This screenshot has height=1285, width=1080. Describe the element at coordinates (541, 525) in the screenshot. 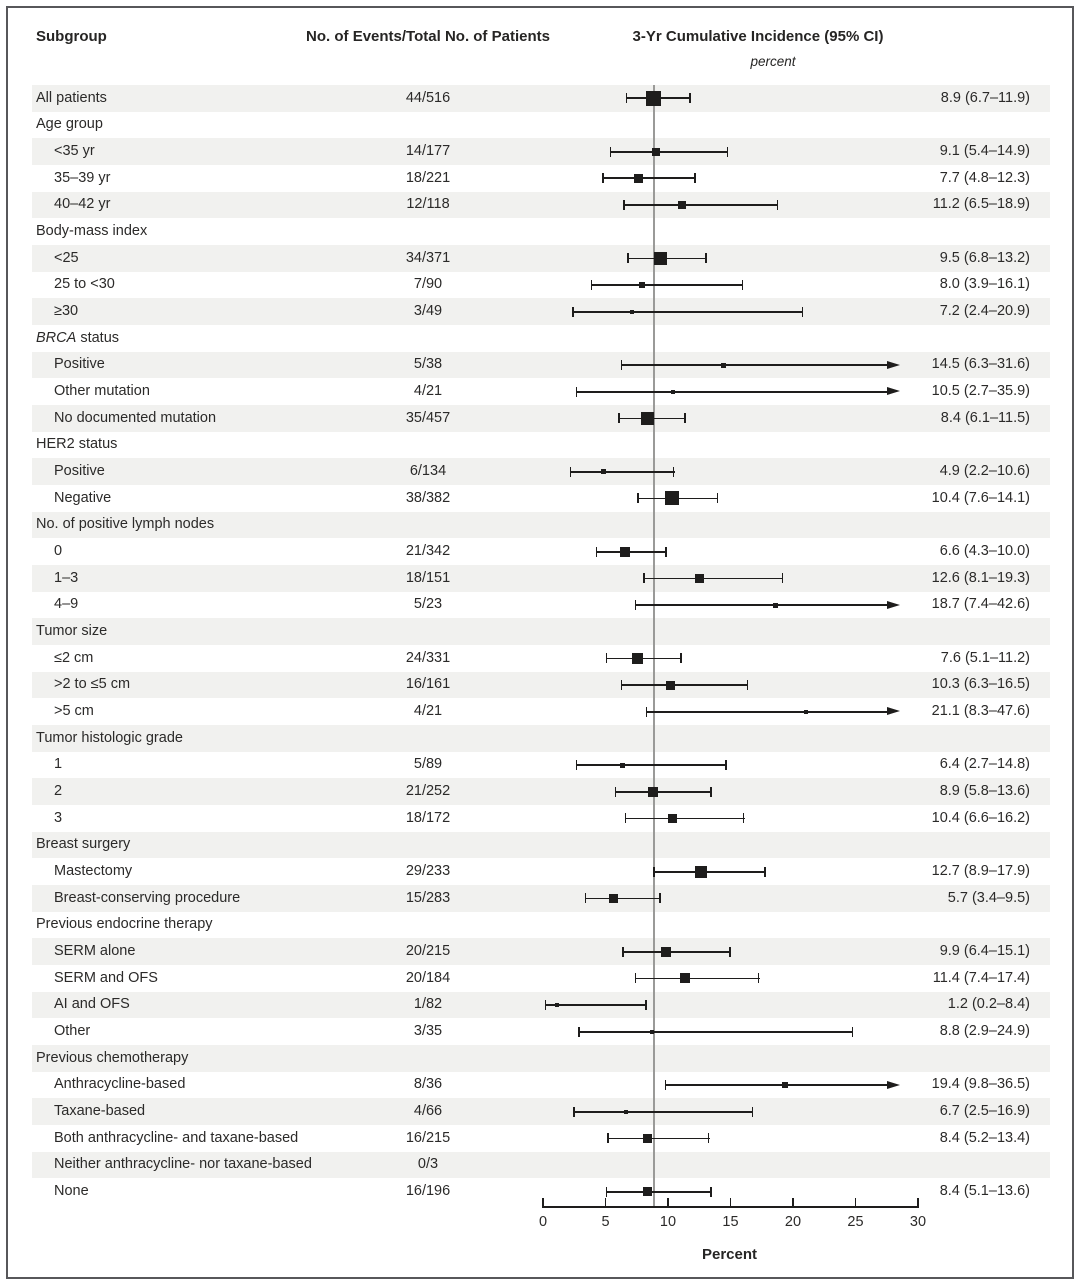

I see `group-header-row: No. of positive lymph nodes` at that location.